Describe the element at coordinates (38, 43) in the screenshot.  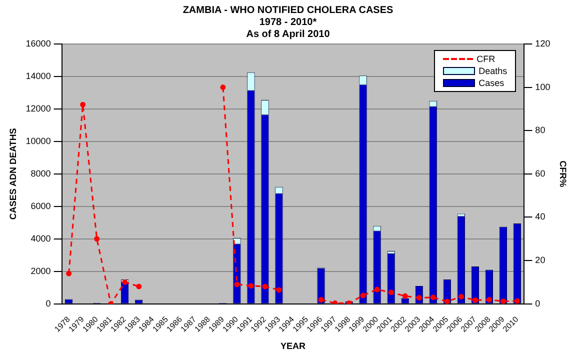
I see `y-tick-label: 16000` at that location.